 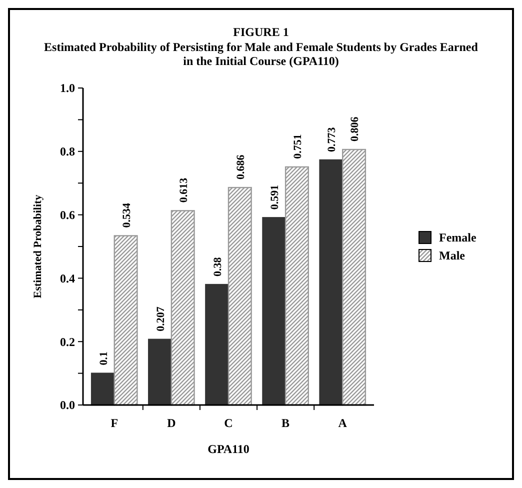 I want to click on legend-label: Female, so click(x=458, y=237).